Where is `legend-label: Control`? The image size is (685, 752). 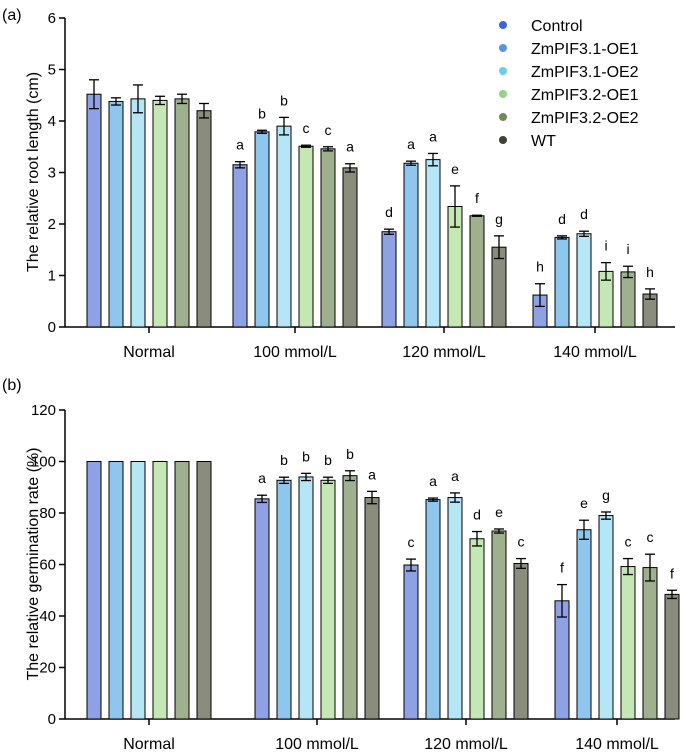 legend-label: Control is located at coordinates (557, 26).